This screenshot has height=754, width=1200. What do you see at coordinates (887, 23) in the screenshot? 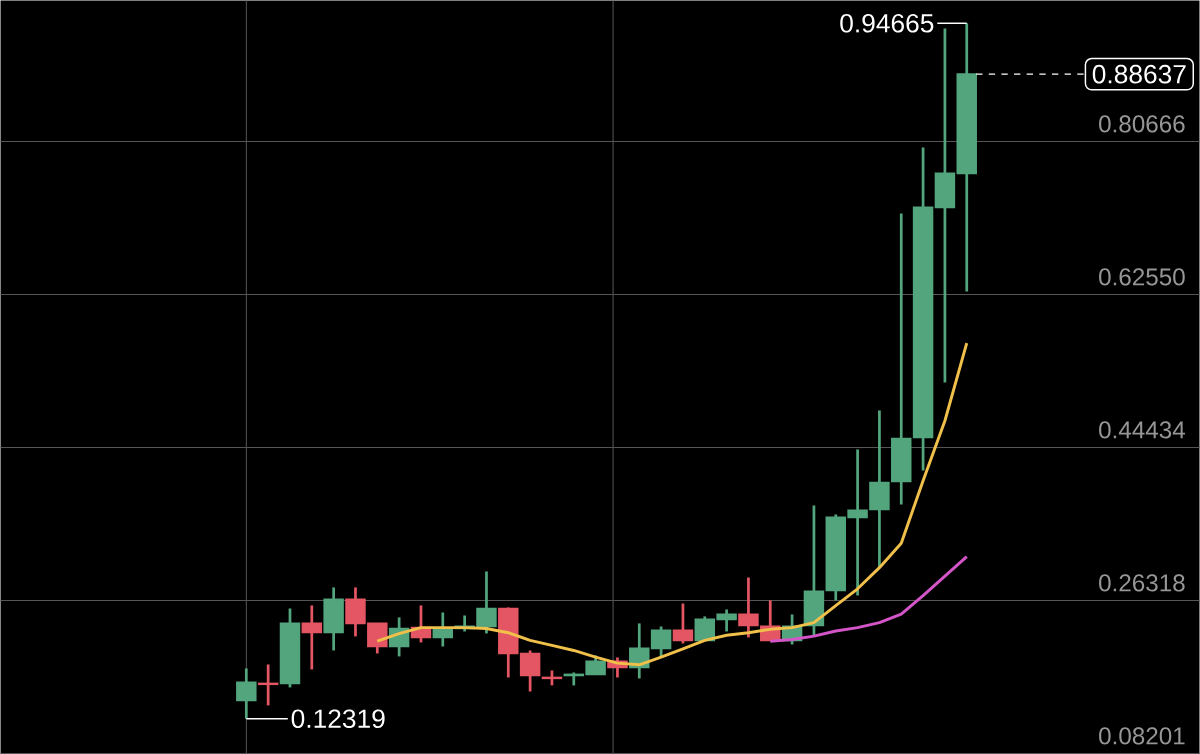
I see `annotation: 0.94665` at bounding box center [887, 23].